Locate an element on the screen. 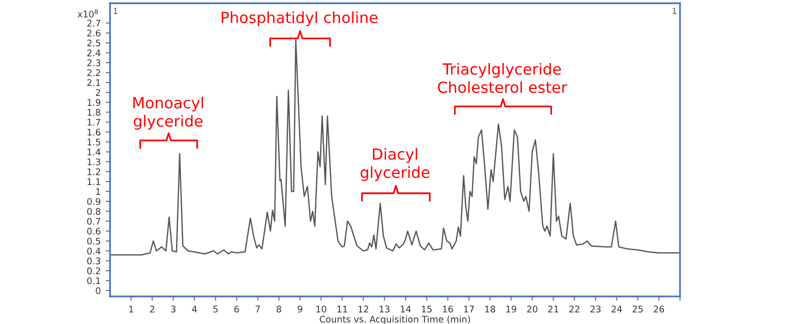 The width and height of the screenshot is (800, 324). y-tick-label: 1.6 is located at coordinates (94, 132).